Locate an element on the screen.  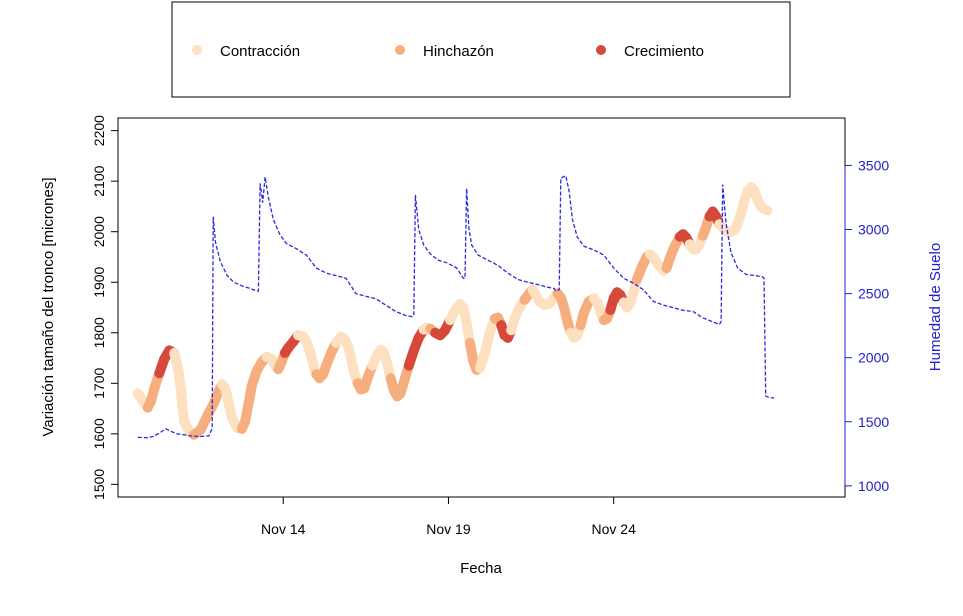
x-tick-label: Nov 19 is located at coordinates (448, 529).